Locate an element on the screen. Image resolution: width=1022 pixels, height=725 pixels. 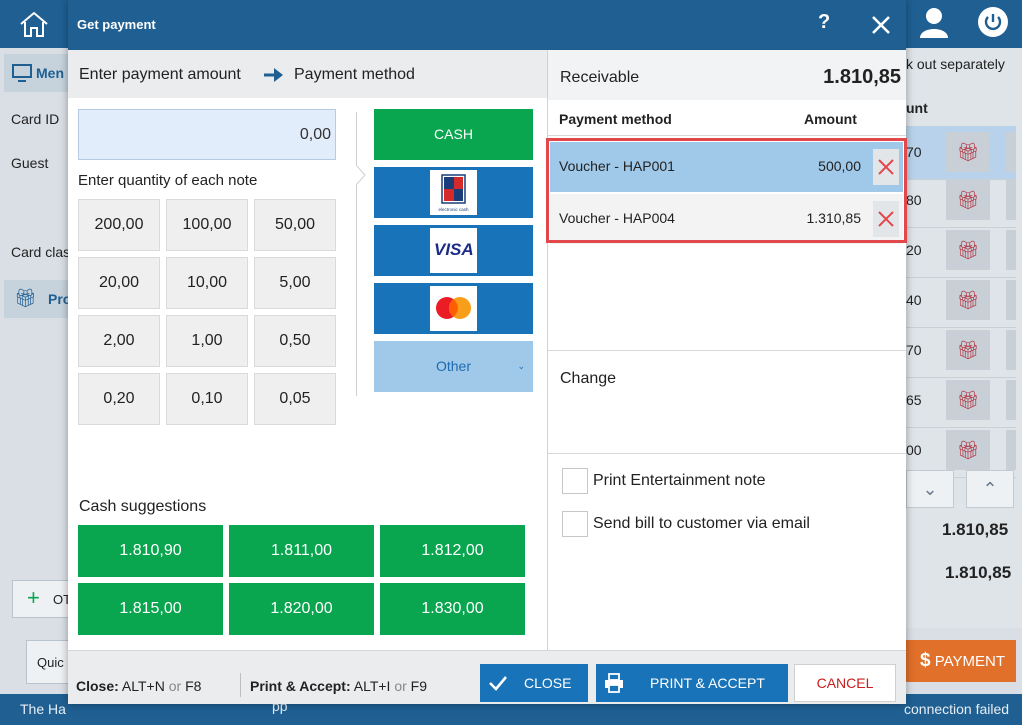
close-shortcut-key1: ALT+N is located at coordinates (143, 686).